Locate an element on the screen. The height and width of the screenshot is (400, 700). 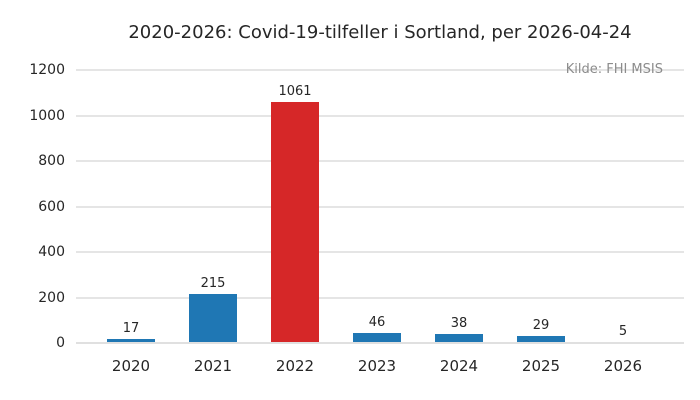
bar-2021 is located at coordinates (213, 318).